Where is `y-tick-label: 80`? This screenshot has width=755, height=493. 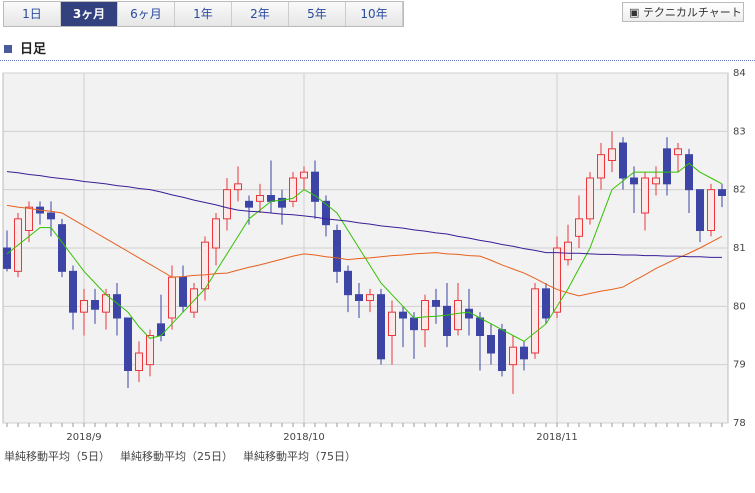
y-tick-label: 80 is located at coordinates (739, 306).